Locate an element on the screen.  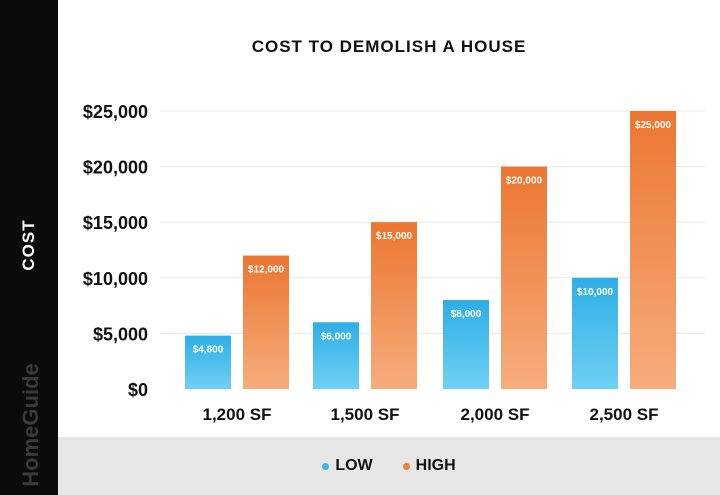
bar-value-label: $20,000 is located at coordinates (524, 181).